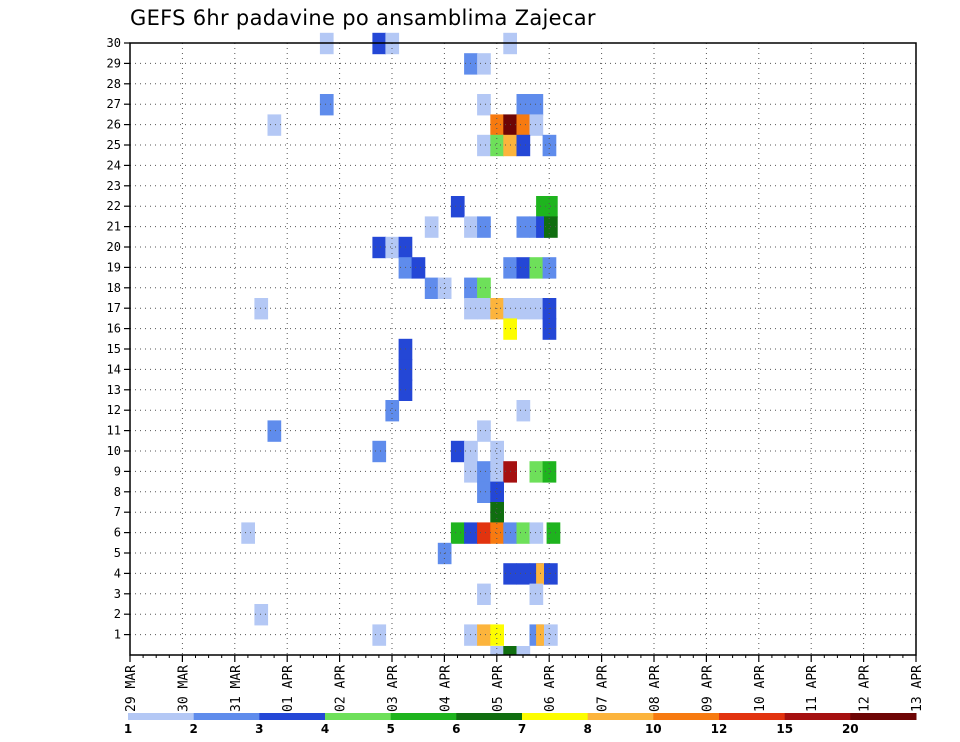 The width and height of the screenshot is (960, 742). I want to click on legend-label: 8, so click(588, 729).